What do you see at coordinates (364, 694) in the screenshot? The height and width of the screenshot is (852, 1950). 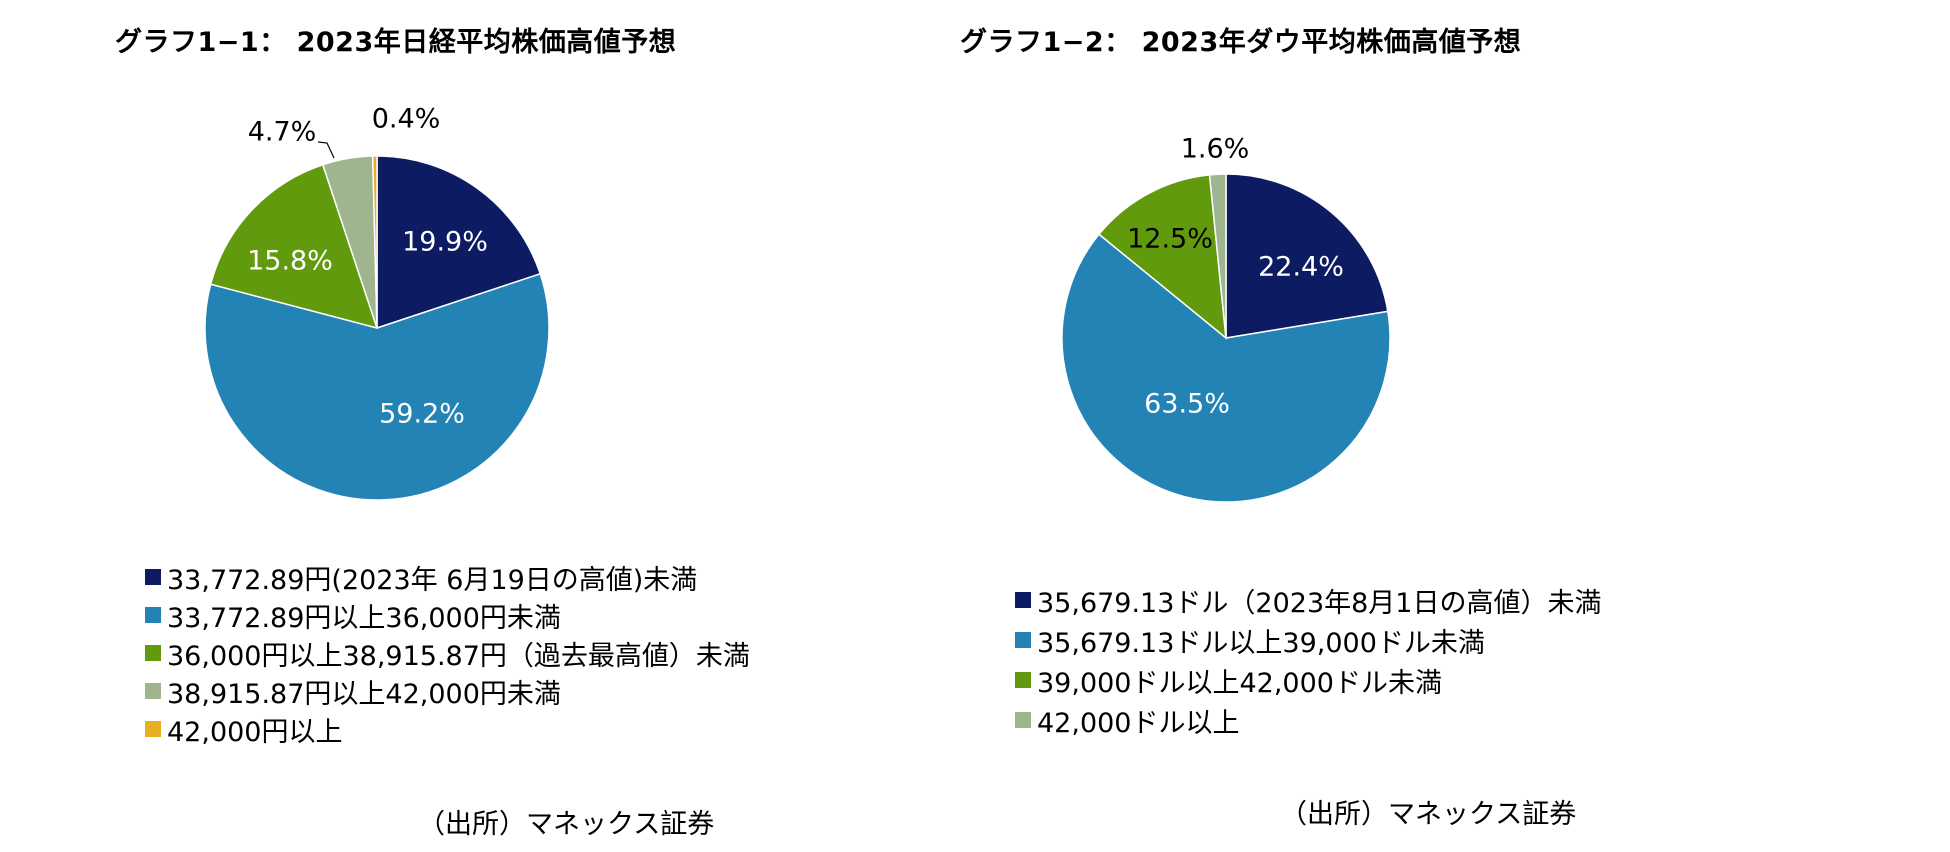 I see `legend-label: 38,915.87円以上42,000円未満` at bounding box center [364, 694].